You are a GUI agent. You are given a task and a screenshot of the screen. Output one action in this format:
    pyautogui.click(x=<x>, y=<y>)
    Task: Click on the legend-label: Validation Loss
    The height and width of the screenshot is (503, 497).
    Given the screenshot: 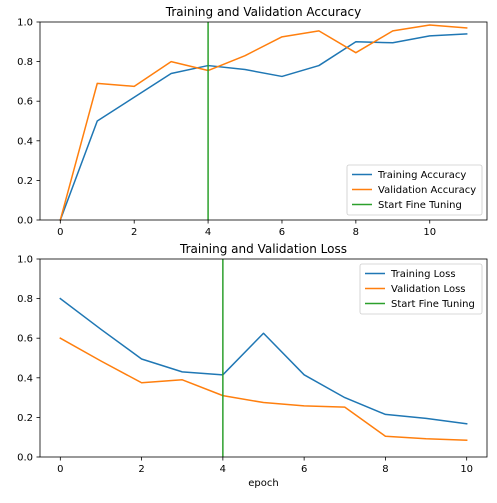 What is the action you would take?
    pyautogui.click(x=428, y=289)
    